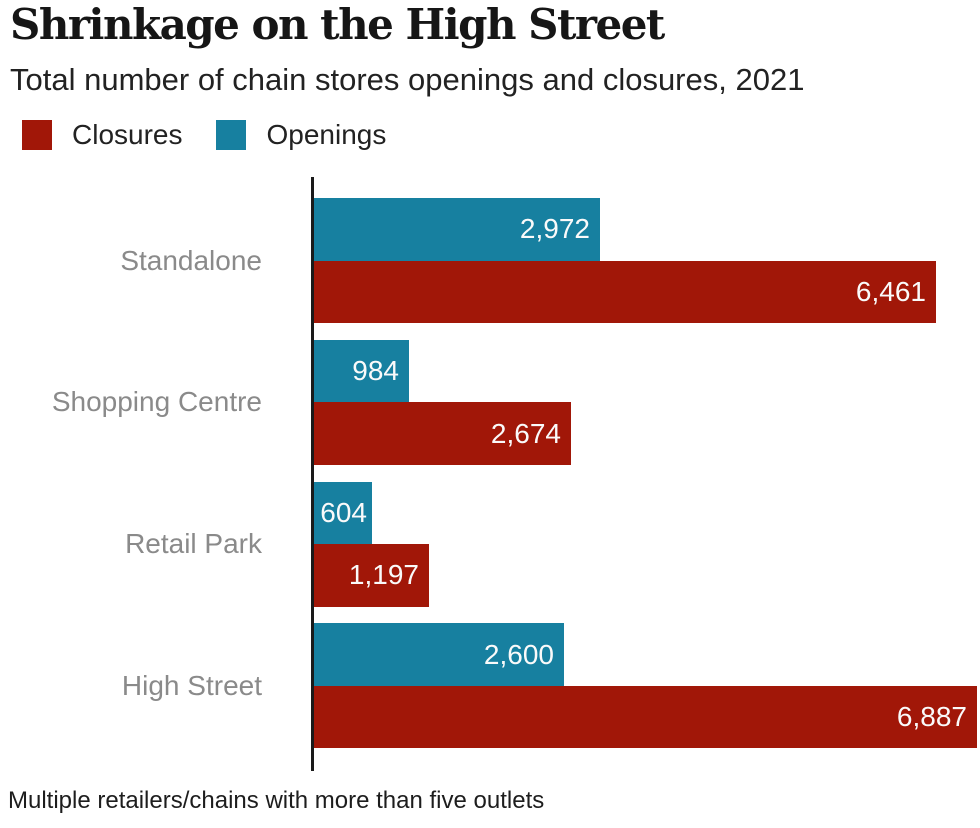 The width and height of the screenshot is (980, 828). Describe the element at coordinates (645, 717) in the screenshot. I see `bar-closures: 6,887` at that location.